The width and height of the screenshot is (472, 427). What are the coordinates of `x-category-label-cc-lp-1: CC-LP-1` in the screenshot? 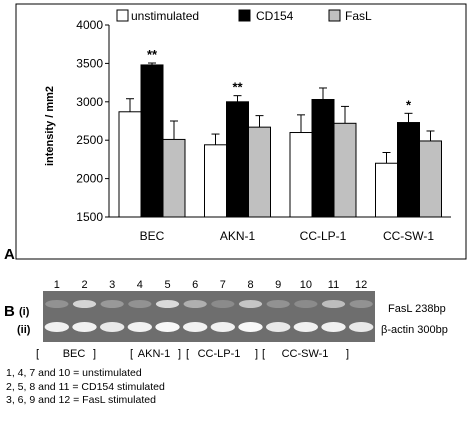 It's located at (323, 236).